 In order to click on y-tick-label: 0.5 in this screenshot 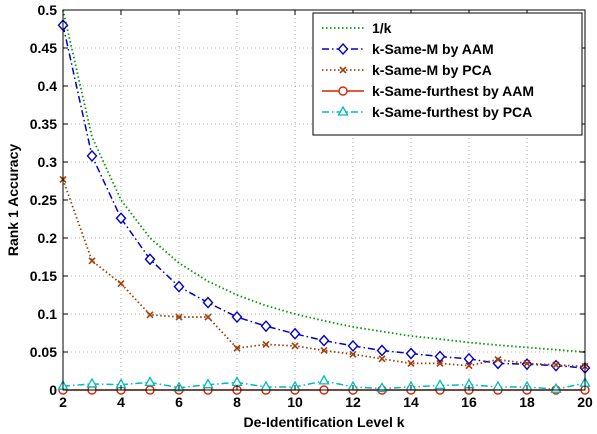, I will do `click(48, 10)`.